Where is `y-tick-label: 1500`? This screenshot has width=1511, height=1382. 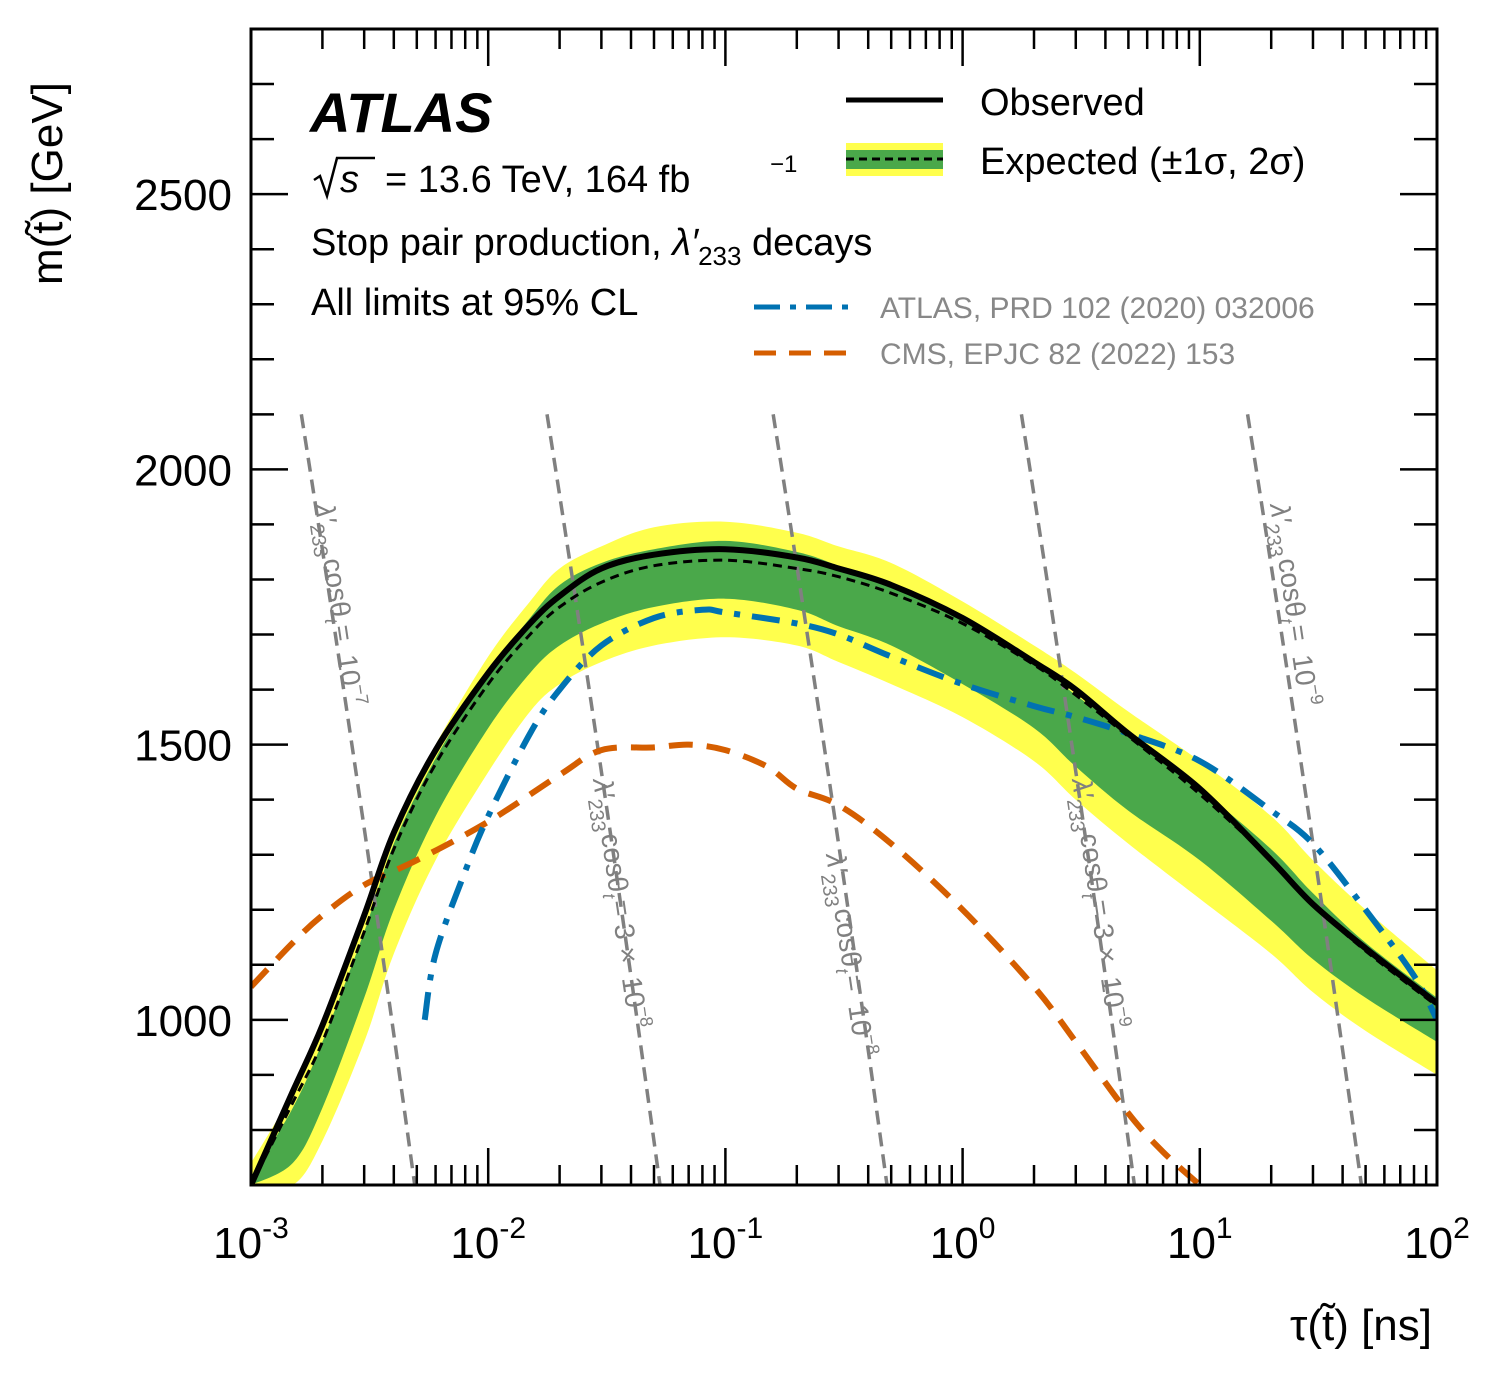
y-tick-label: 1500 is located at coordinates (183, 746).